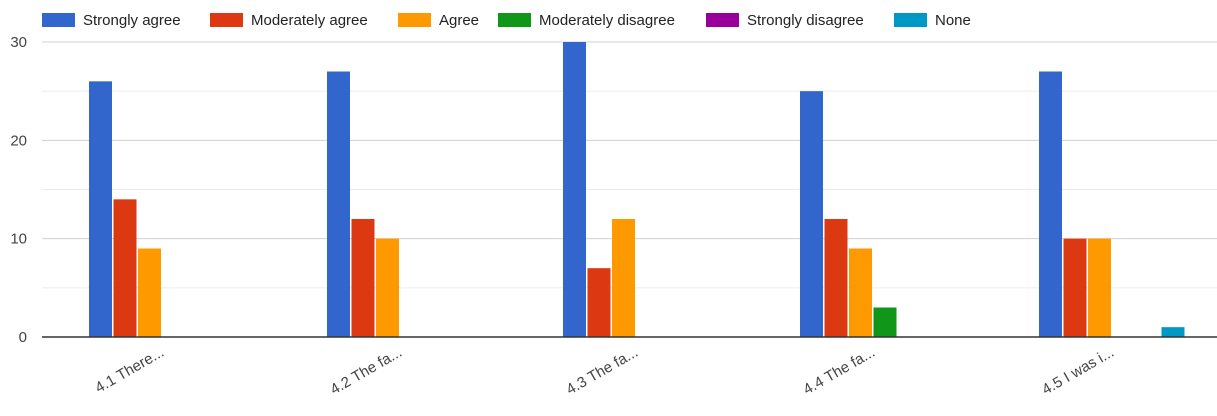 This screenshot has width=1217, height=416. Describe the element at coordinates (805, 20) in the screenshot. I see `legend-label: Strongly disagree` at that location.